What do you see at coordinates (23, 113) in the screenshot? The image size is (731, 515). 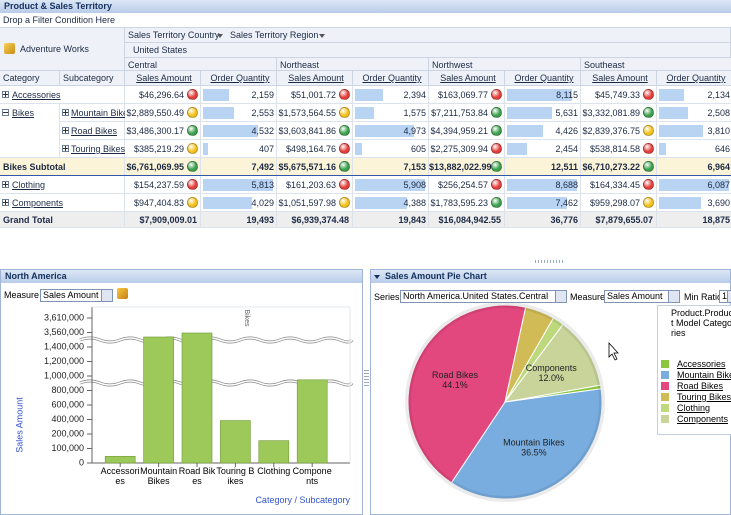 I see `category-label: Bikes` at bounding box center [23, 113].